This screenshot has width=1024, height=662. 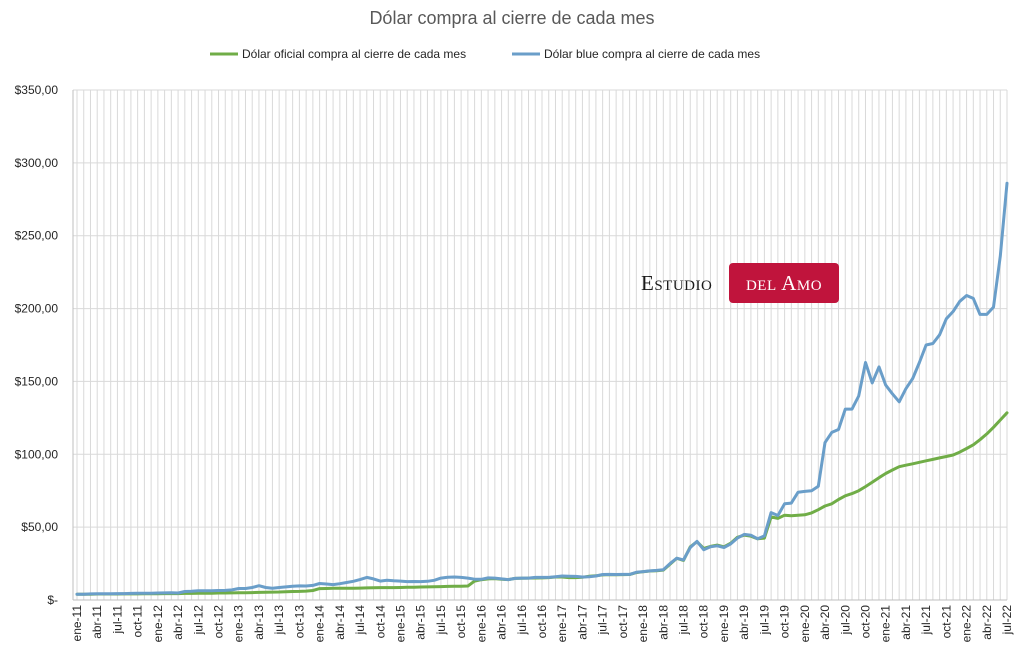 I want to click on x-tick-label: ene-13, so click(x=239, y=624).